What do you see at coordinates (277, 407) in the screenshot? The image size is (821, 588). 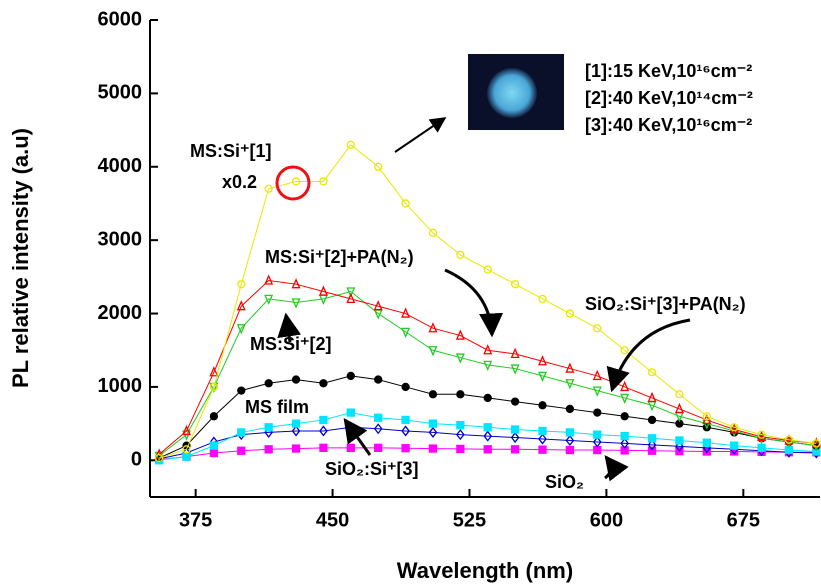 I see `series-label: MS film` at bounding box center [277, 407].